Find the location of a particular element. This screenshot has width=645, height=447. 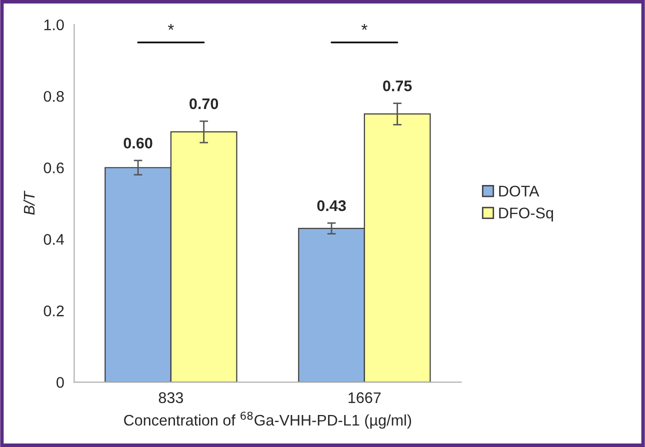

x-axis-title: Concentration of $^{68}$Ga-VHH-PD-L1 (µg/ml) is located at coordinates (268, 420).